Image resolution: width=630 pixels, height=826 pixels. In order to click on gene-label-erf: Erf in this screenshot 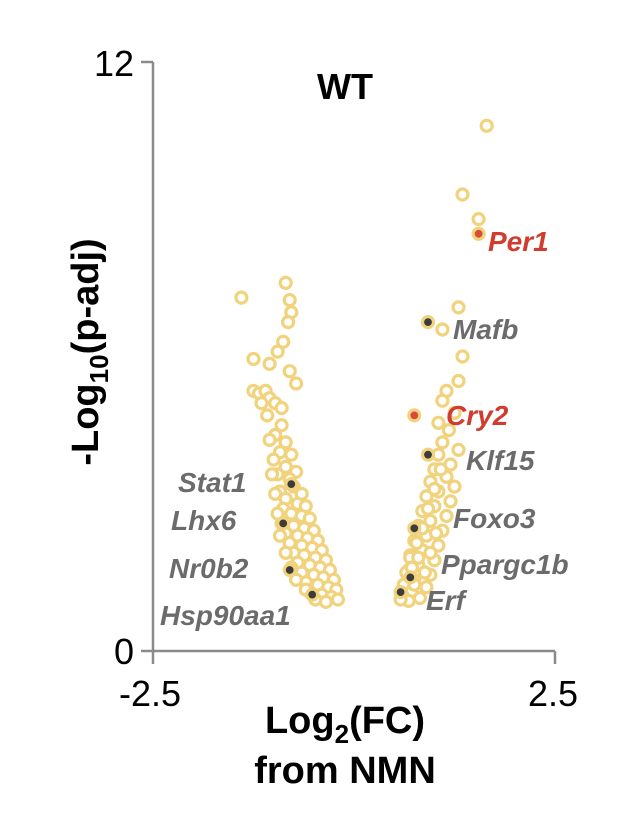, I will do `click(447, 600)`.